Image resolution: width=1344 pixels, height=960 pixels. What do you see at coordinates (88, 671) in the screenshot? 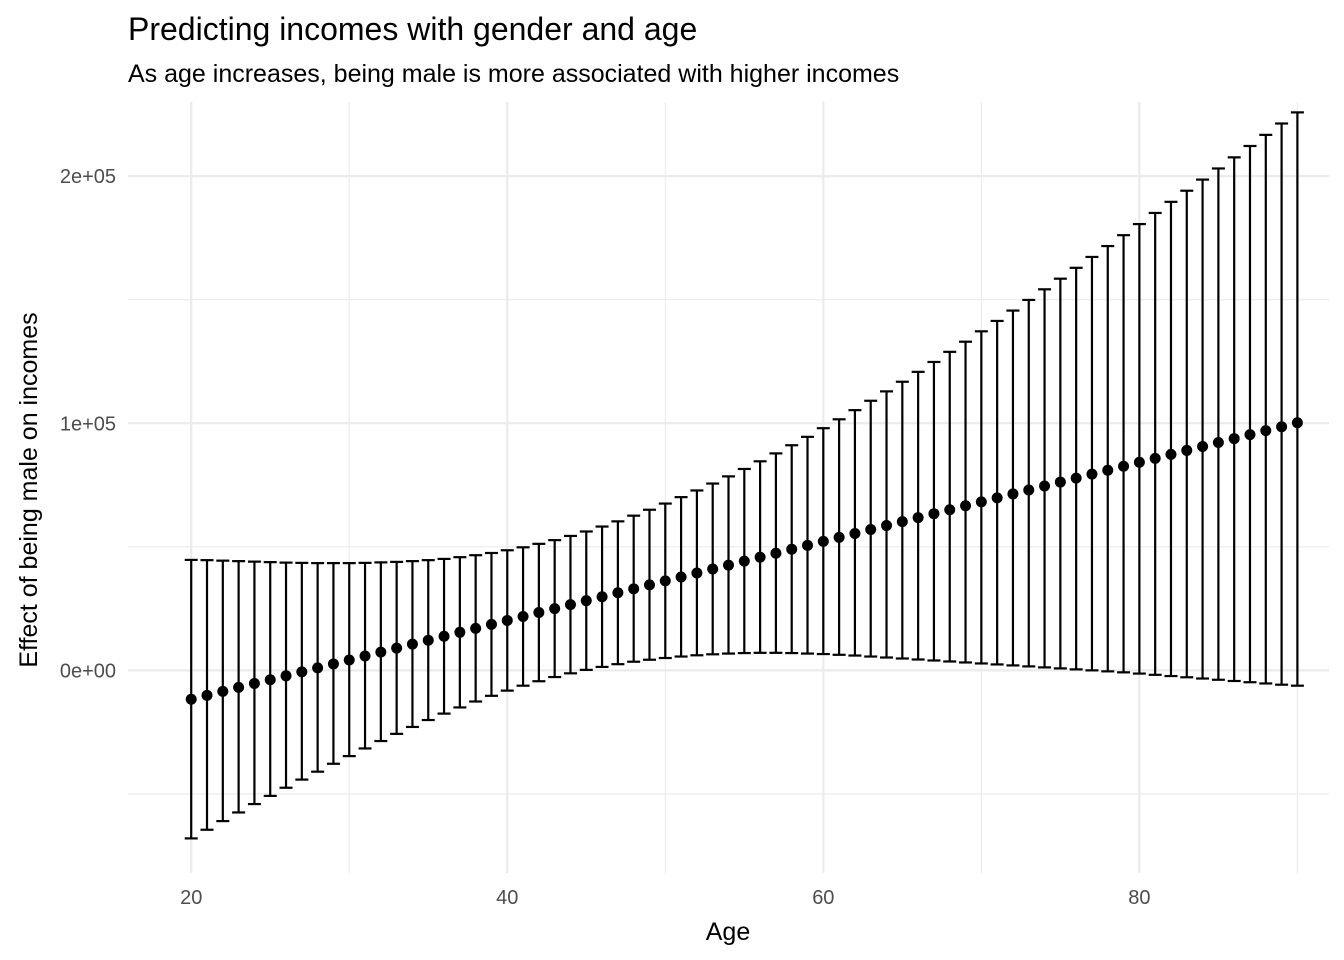
I see `y-tick-label: 0e+00` at bounding box center [88, 671].